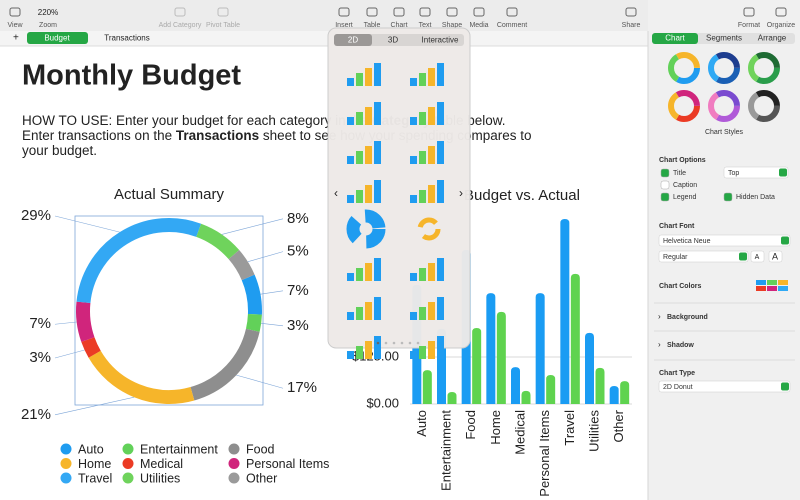  I want to click on next-arrow: ›, so click(461, 193).